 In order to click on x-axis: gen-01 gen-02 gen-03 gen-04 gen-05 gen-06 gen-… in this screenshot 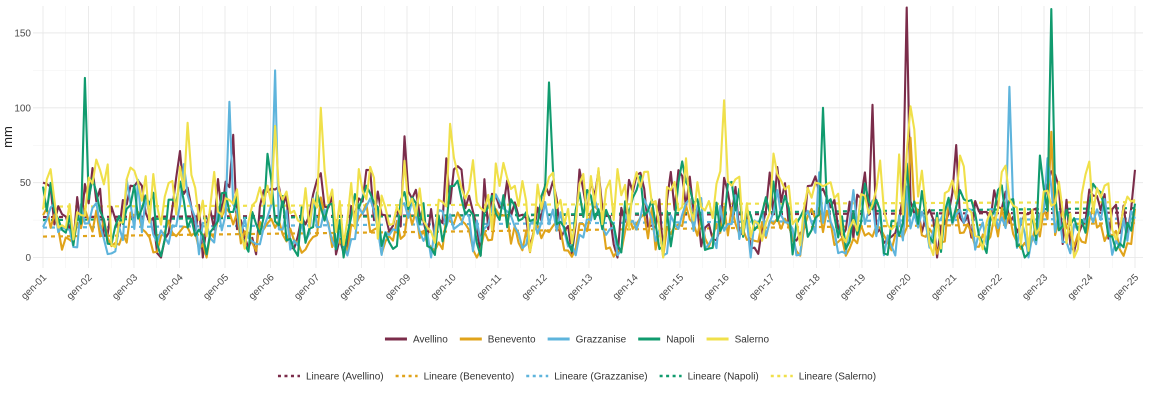, I will do `click(580, 287)`.